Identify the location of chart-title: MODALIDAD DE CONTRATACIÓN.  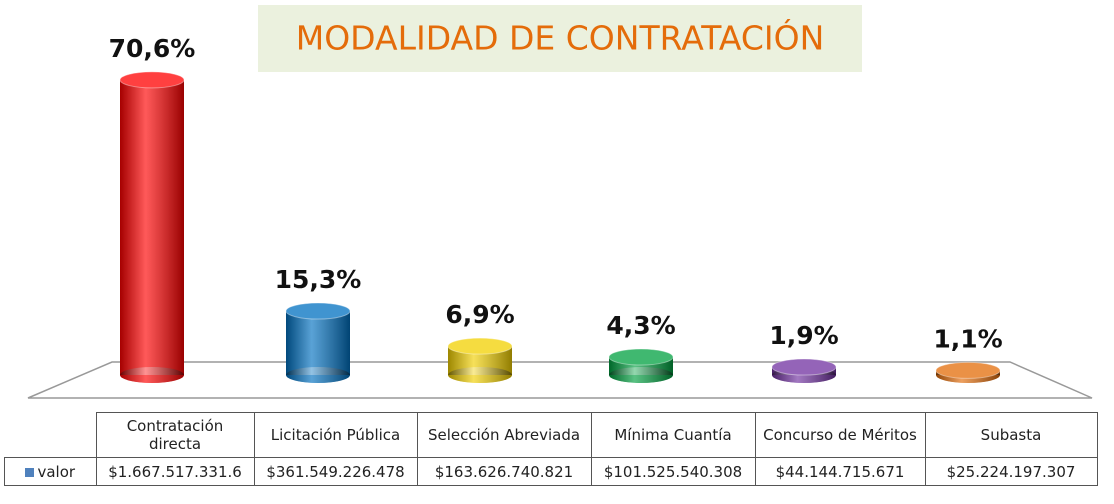
(560, 38).